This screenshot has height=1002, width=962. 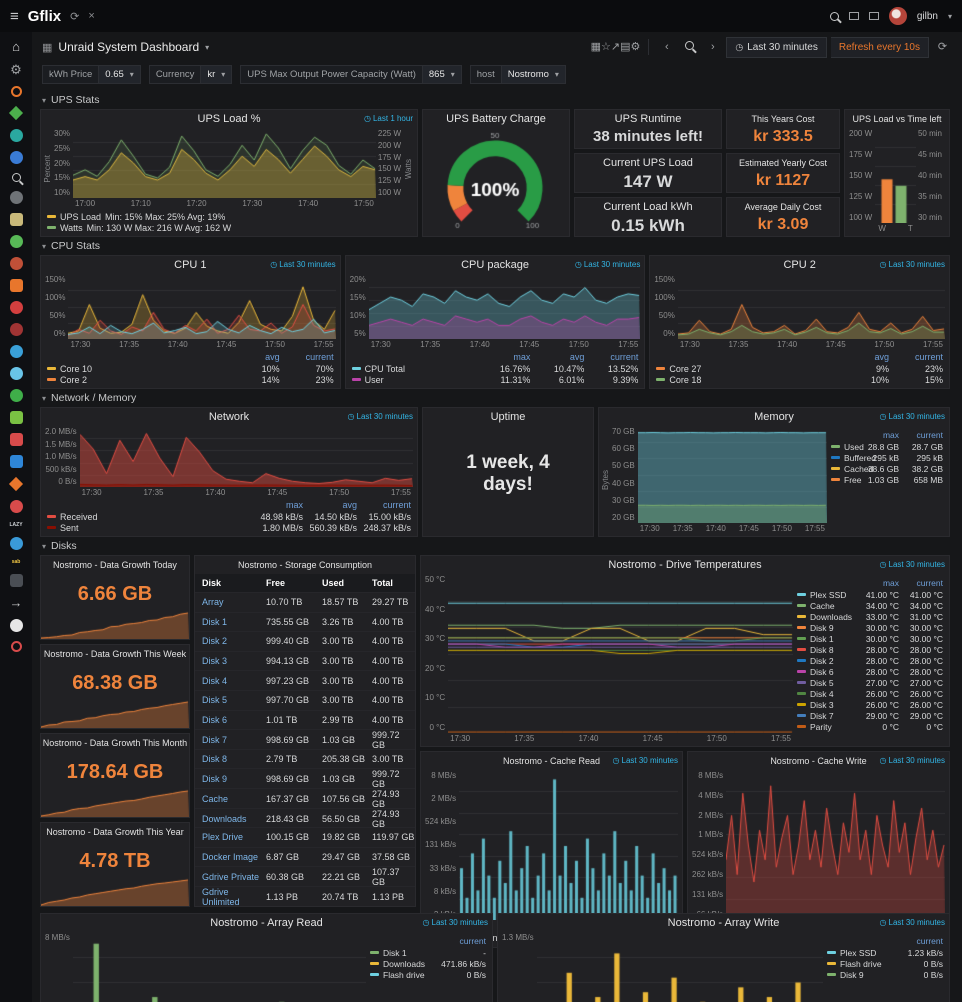 What do you see at coordinates (783, 207) in the screenshot?
I see `panel-title: Average Daily Cost` at bounding box center [783, 207].